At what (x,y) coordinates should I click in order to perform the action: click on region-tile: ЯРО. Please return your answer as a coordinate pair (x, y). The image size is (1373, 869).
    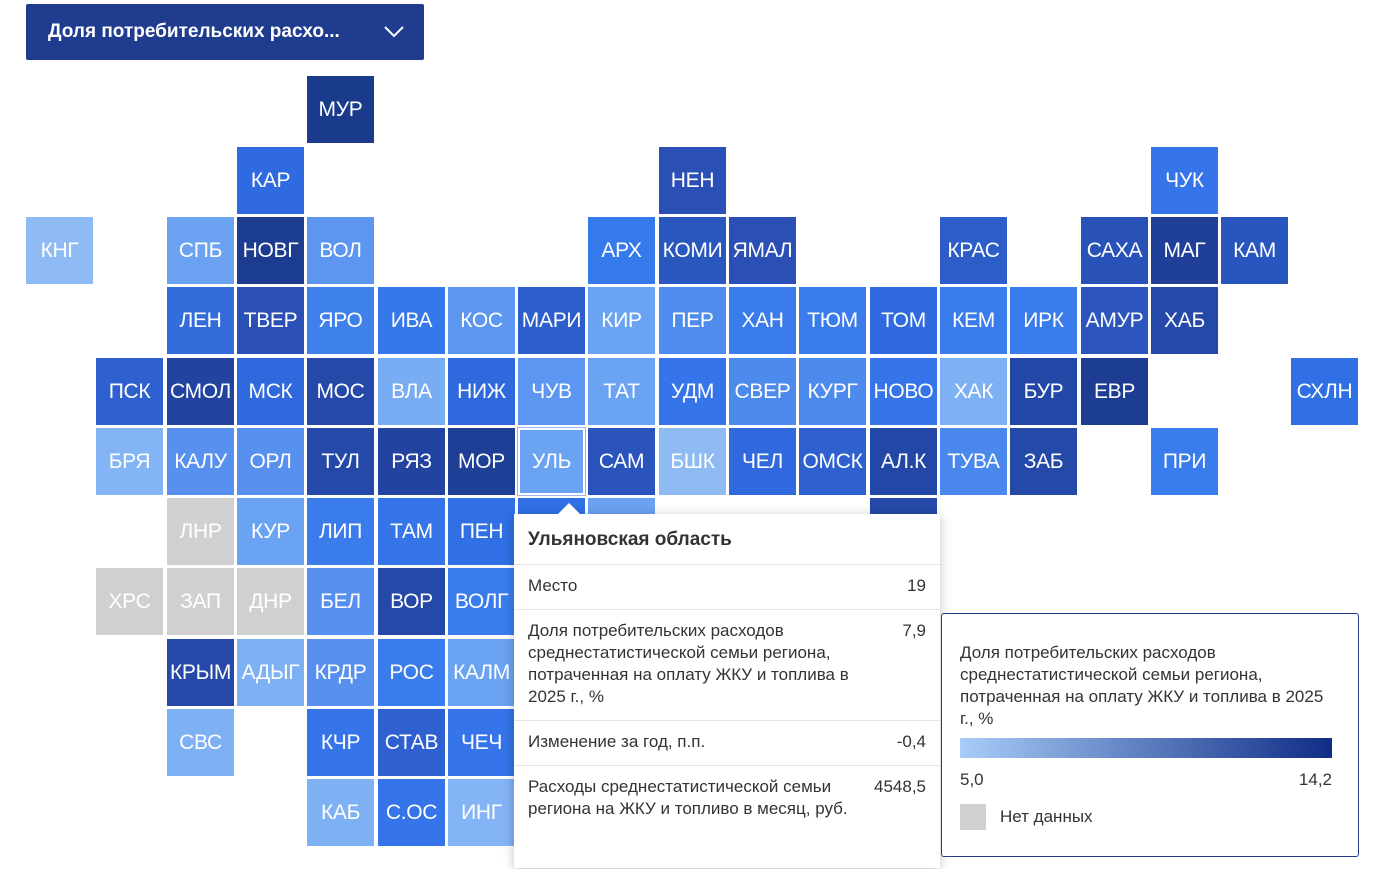
    Looking at the image, I should click on (340, 320).